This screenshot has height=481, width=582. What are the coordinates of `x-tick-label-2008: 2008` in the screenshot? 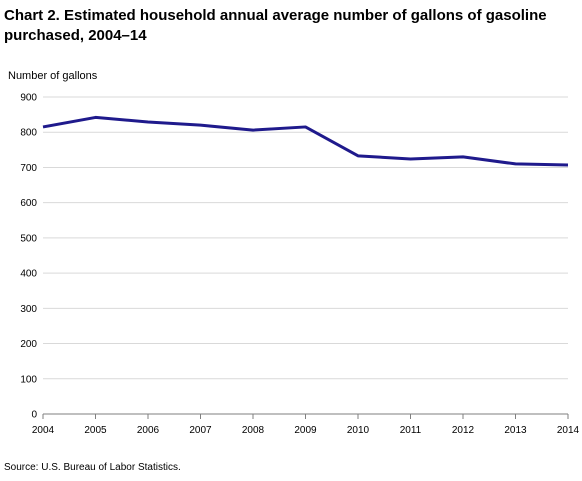 It's located at (253, 430).